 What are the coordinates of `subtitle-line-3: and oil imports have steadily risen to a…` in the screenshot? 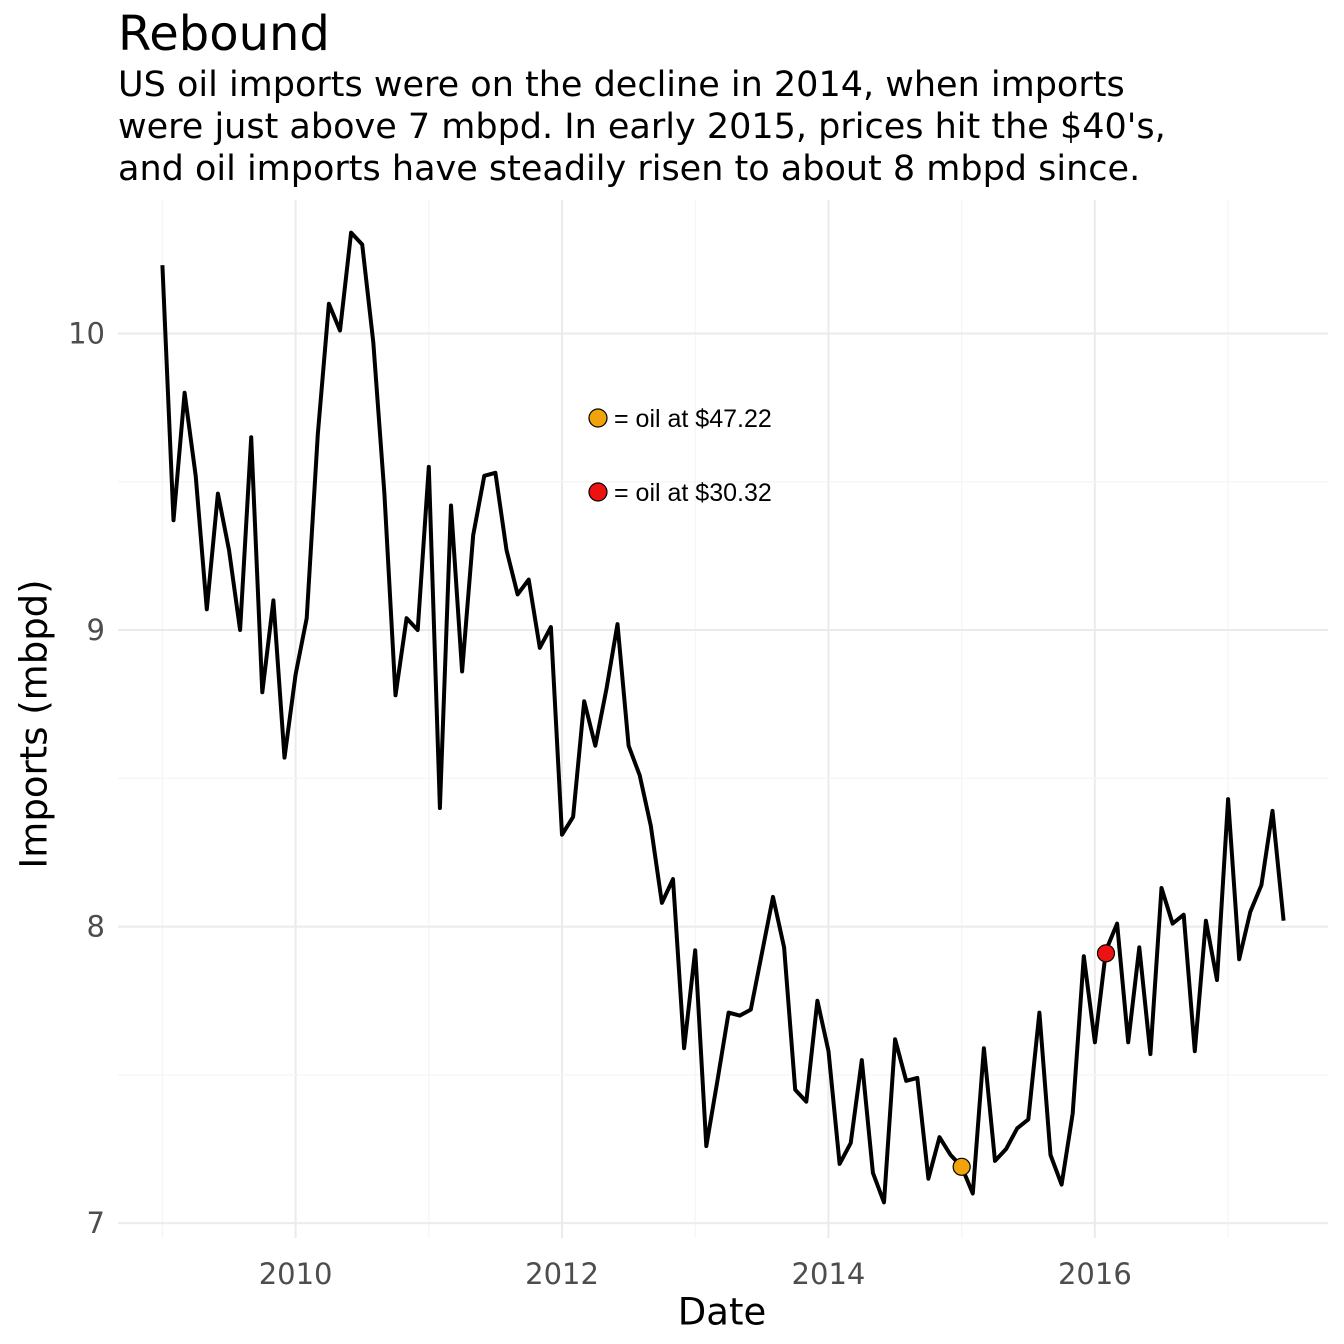 It's located at (629, 169).